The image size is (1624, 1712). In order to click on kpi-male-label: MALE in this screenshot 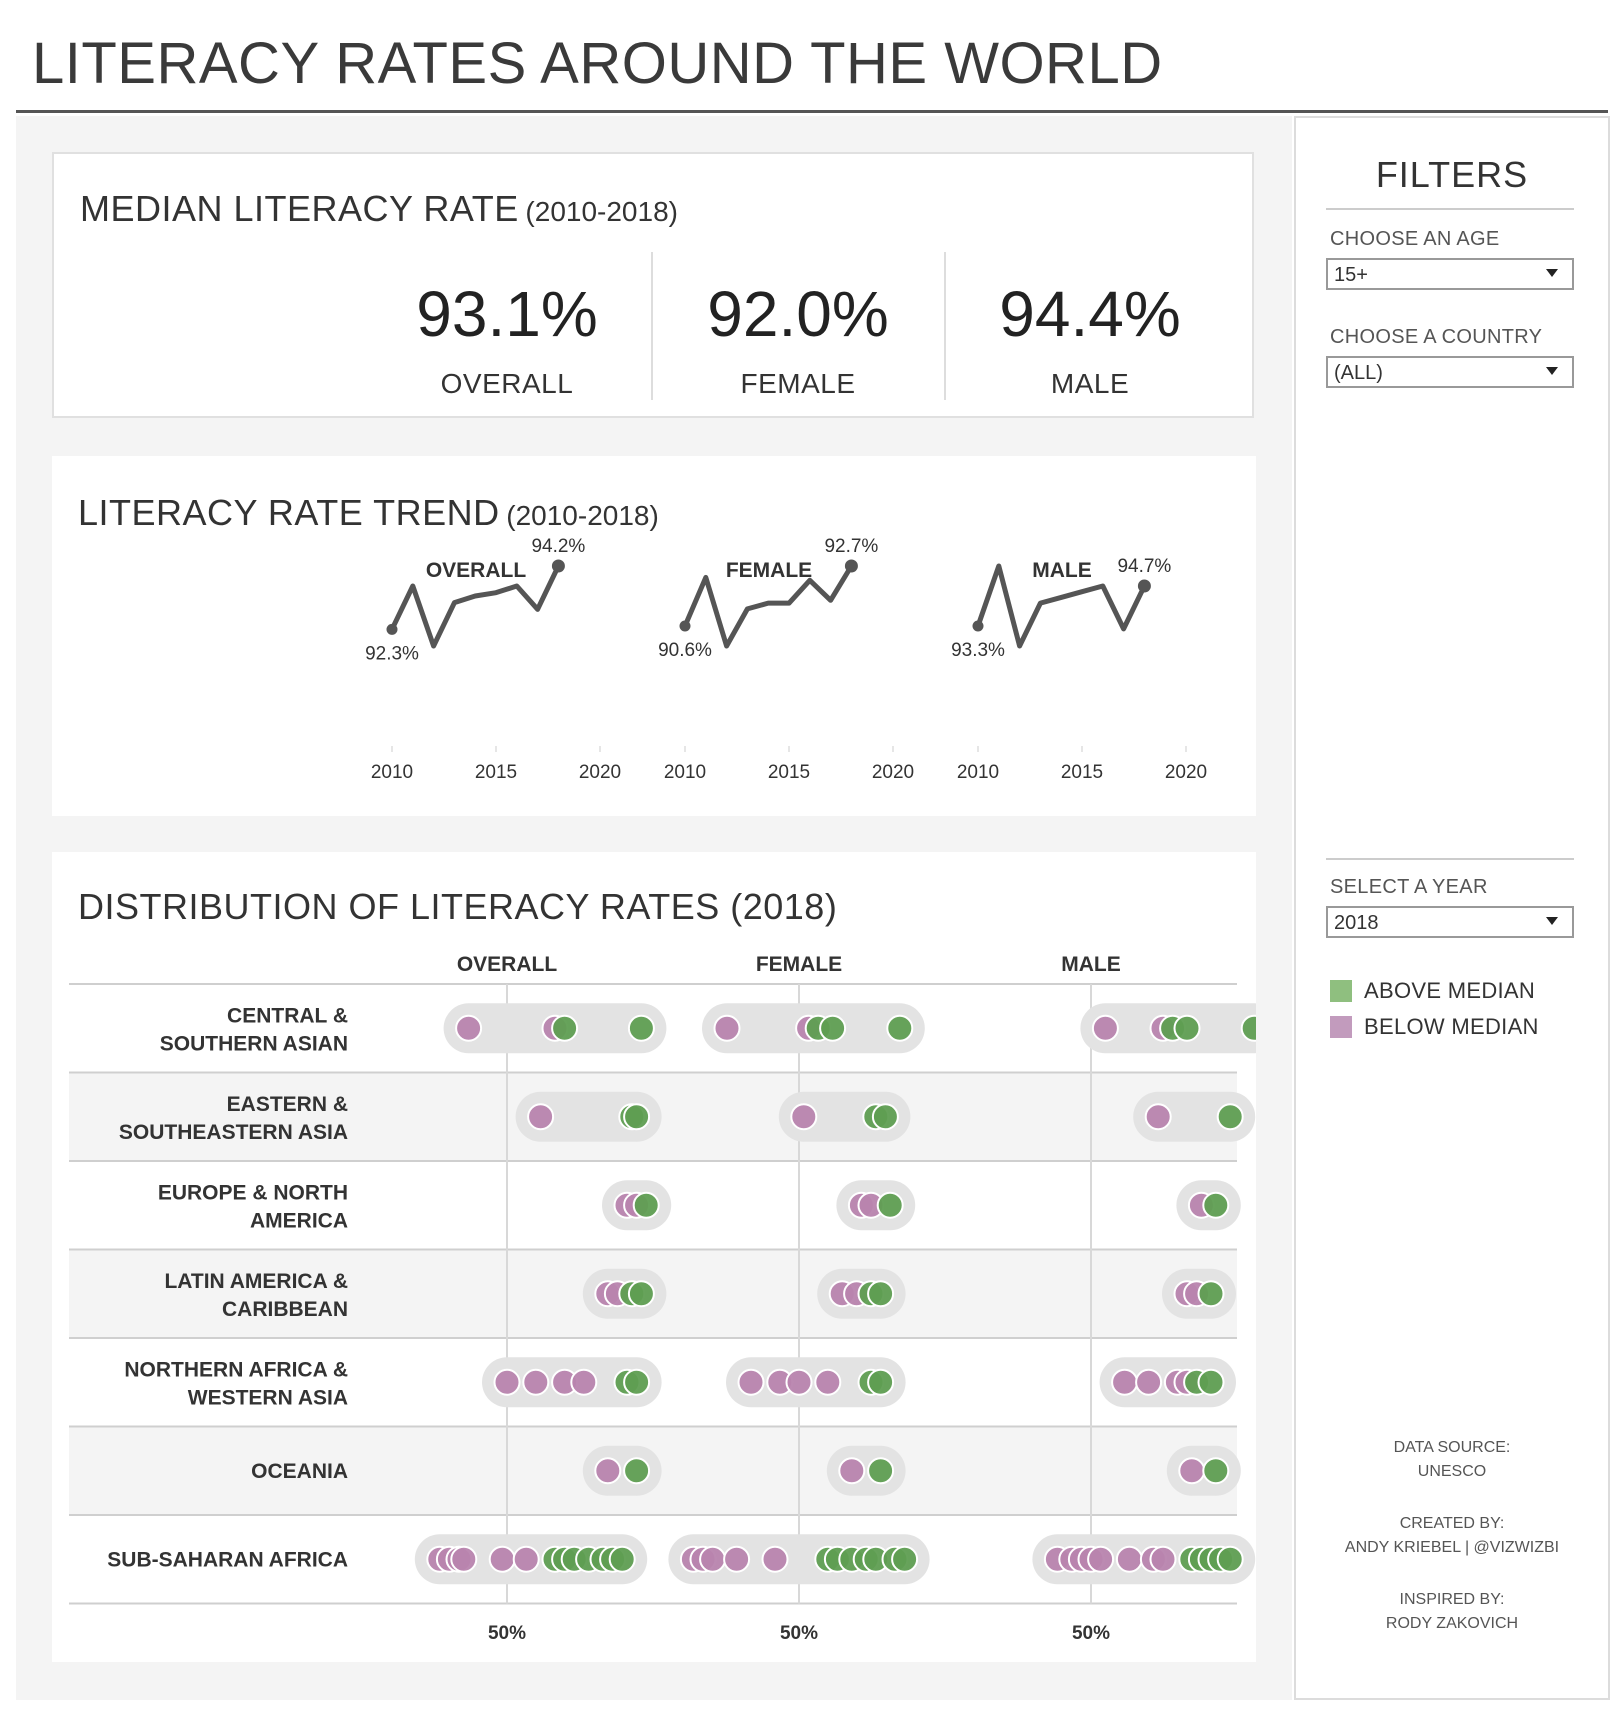, I will do `click(1090, 383)`.